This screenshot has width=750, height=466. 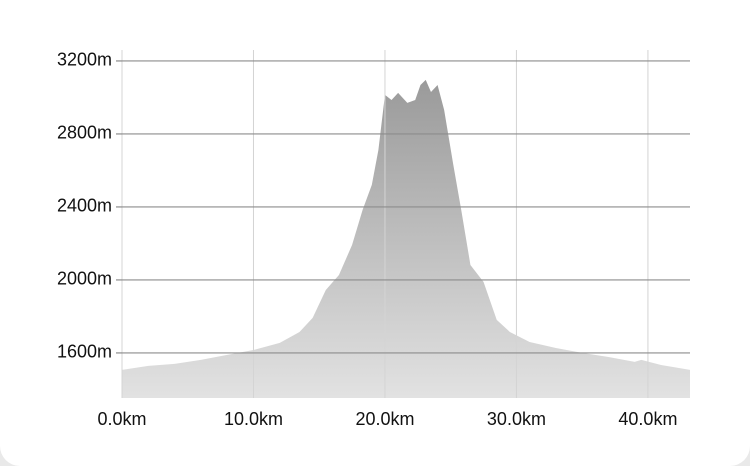 What do you see at coordinates (84, 206) in the screenshot?
I see `y-tick-label: 2400m` at bounding box center [84, 206].